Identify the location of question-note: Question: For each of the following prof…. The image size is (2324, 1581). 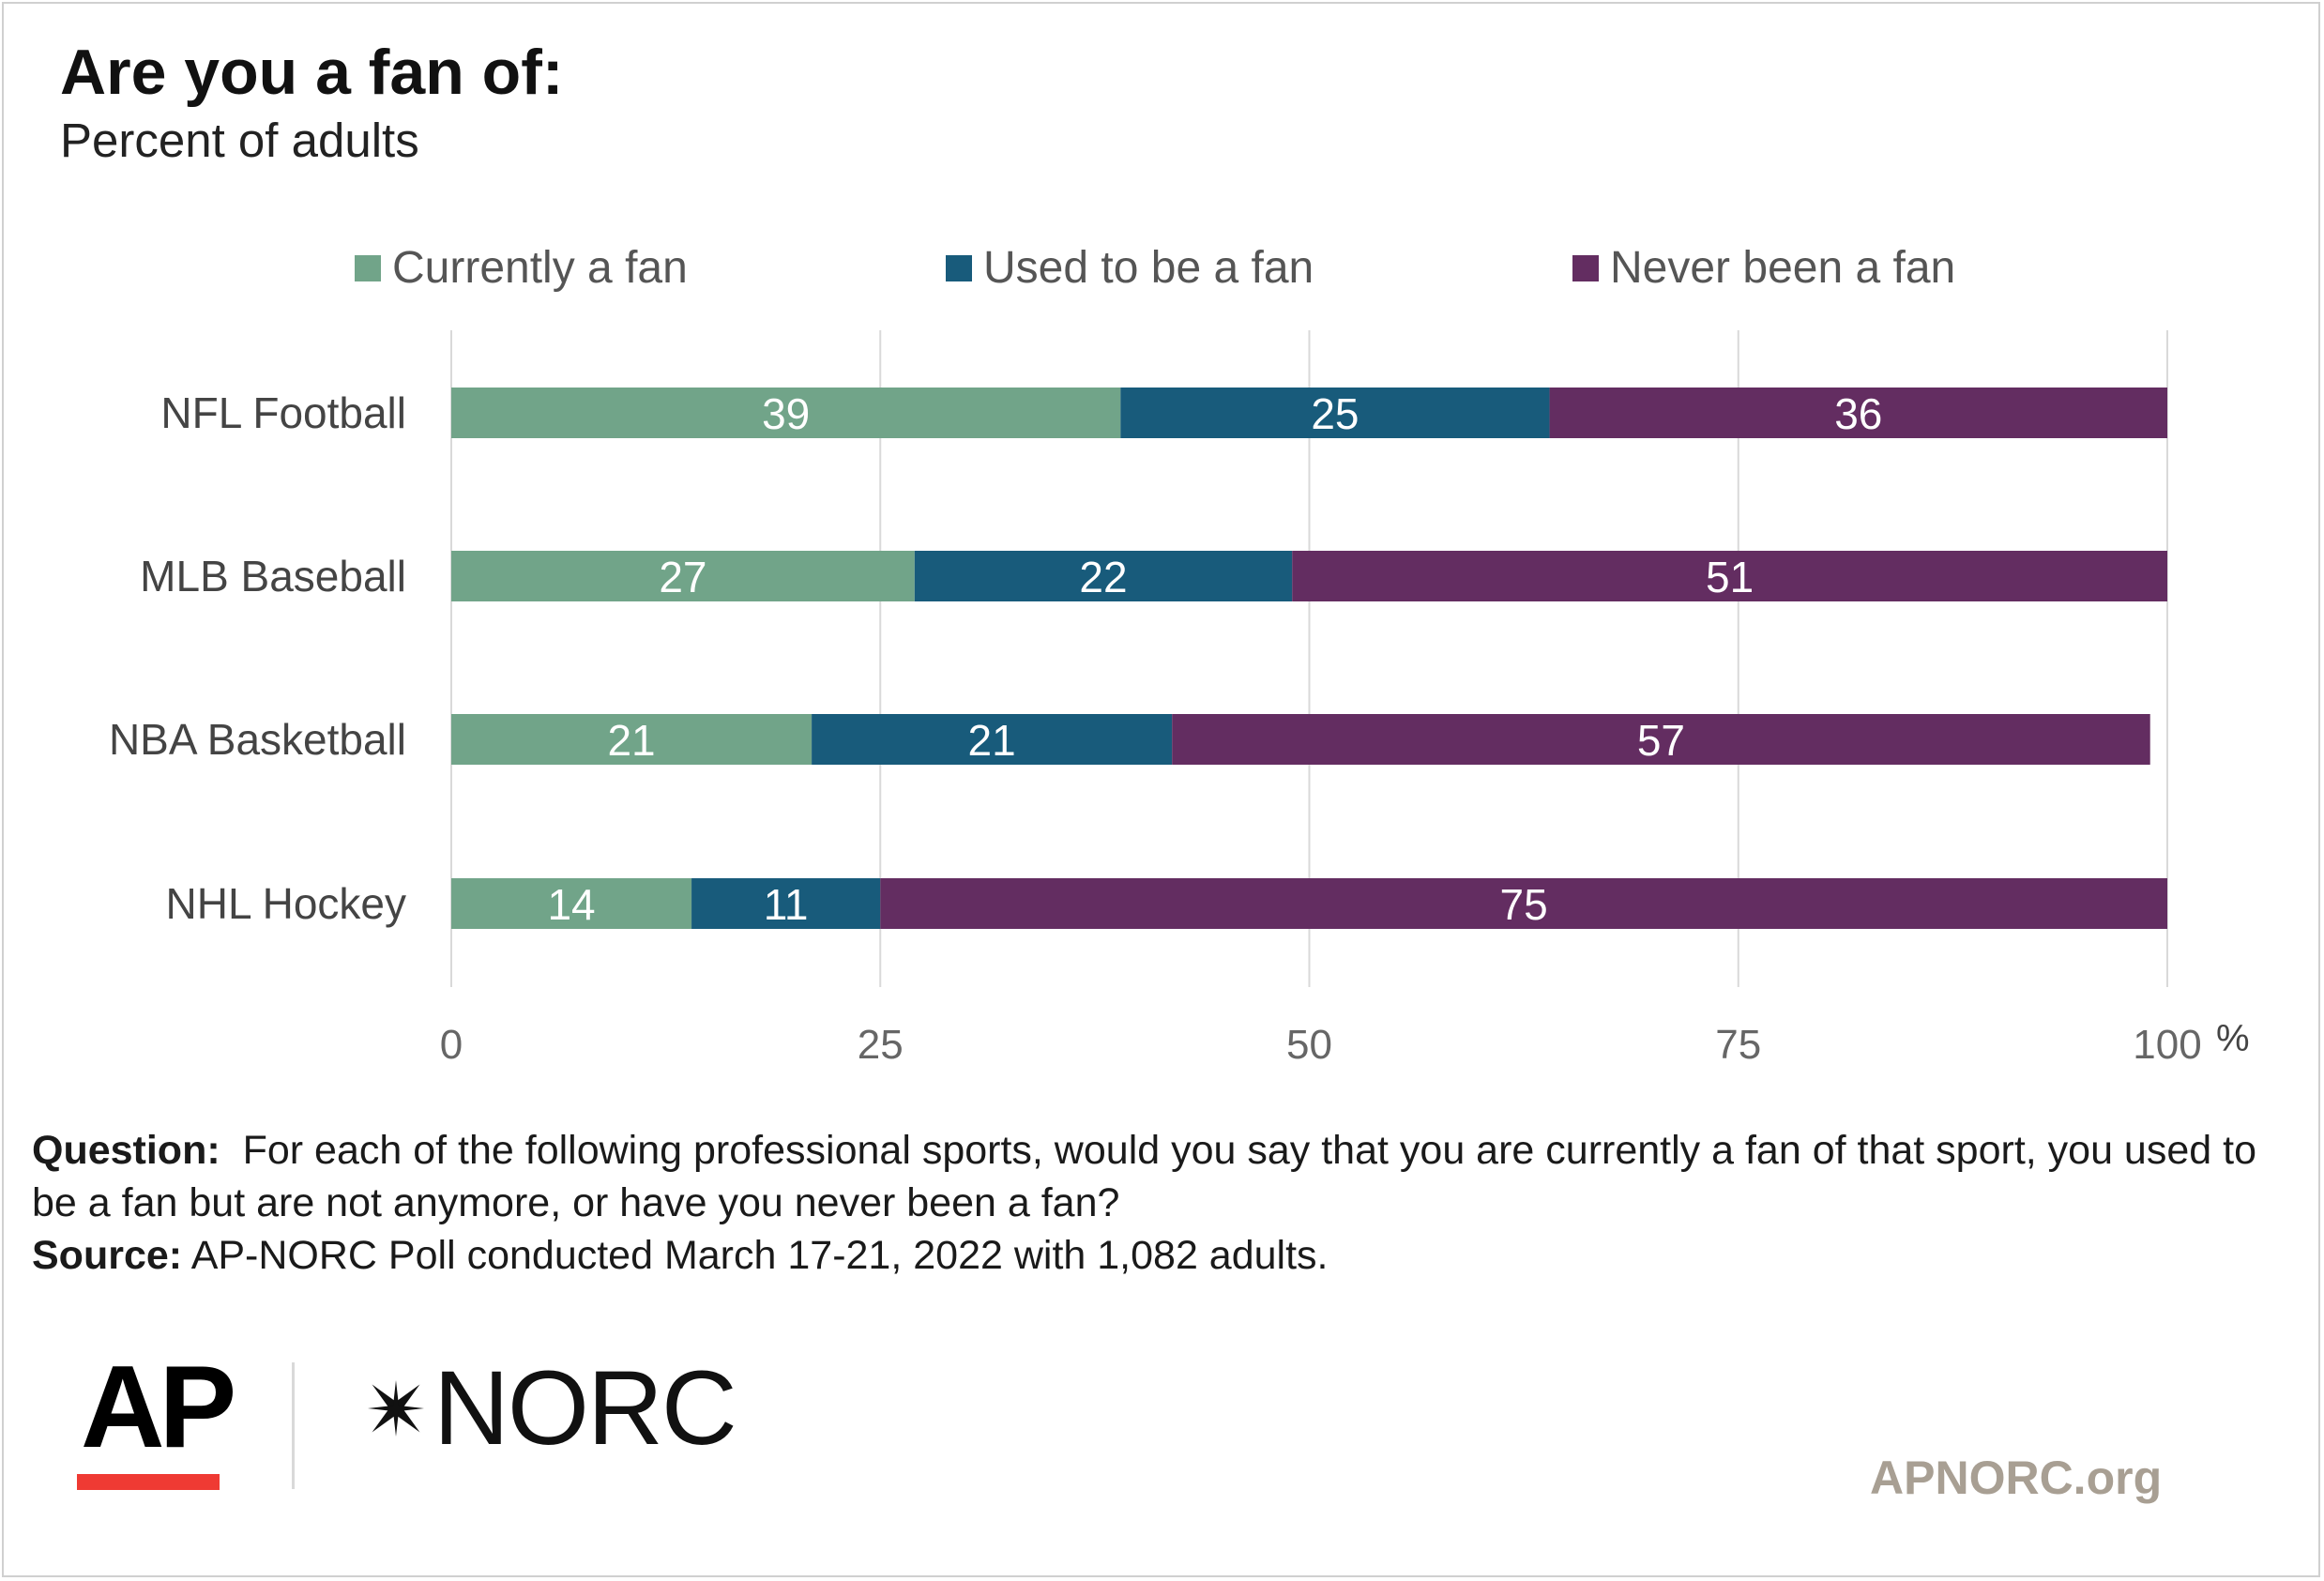
(1158, 1176).